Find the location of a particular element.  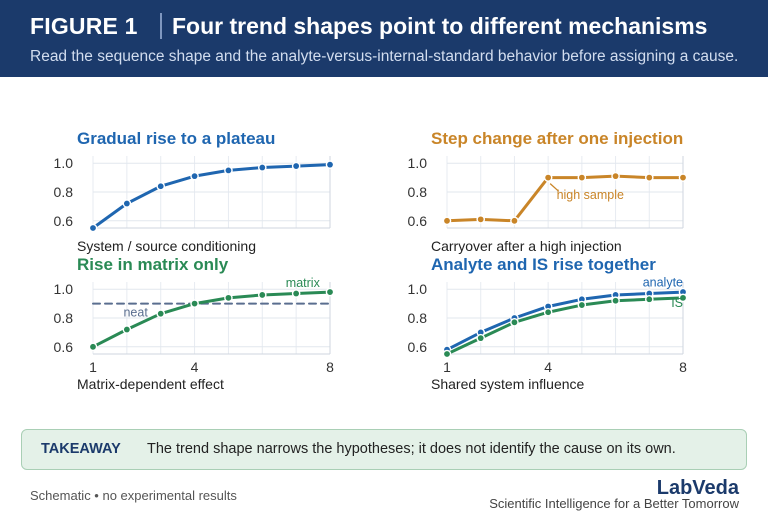

chart-title: Gradual rise to a plateau is located at coordinates (176, 138).